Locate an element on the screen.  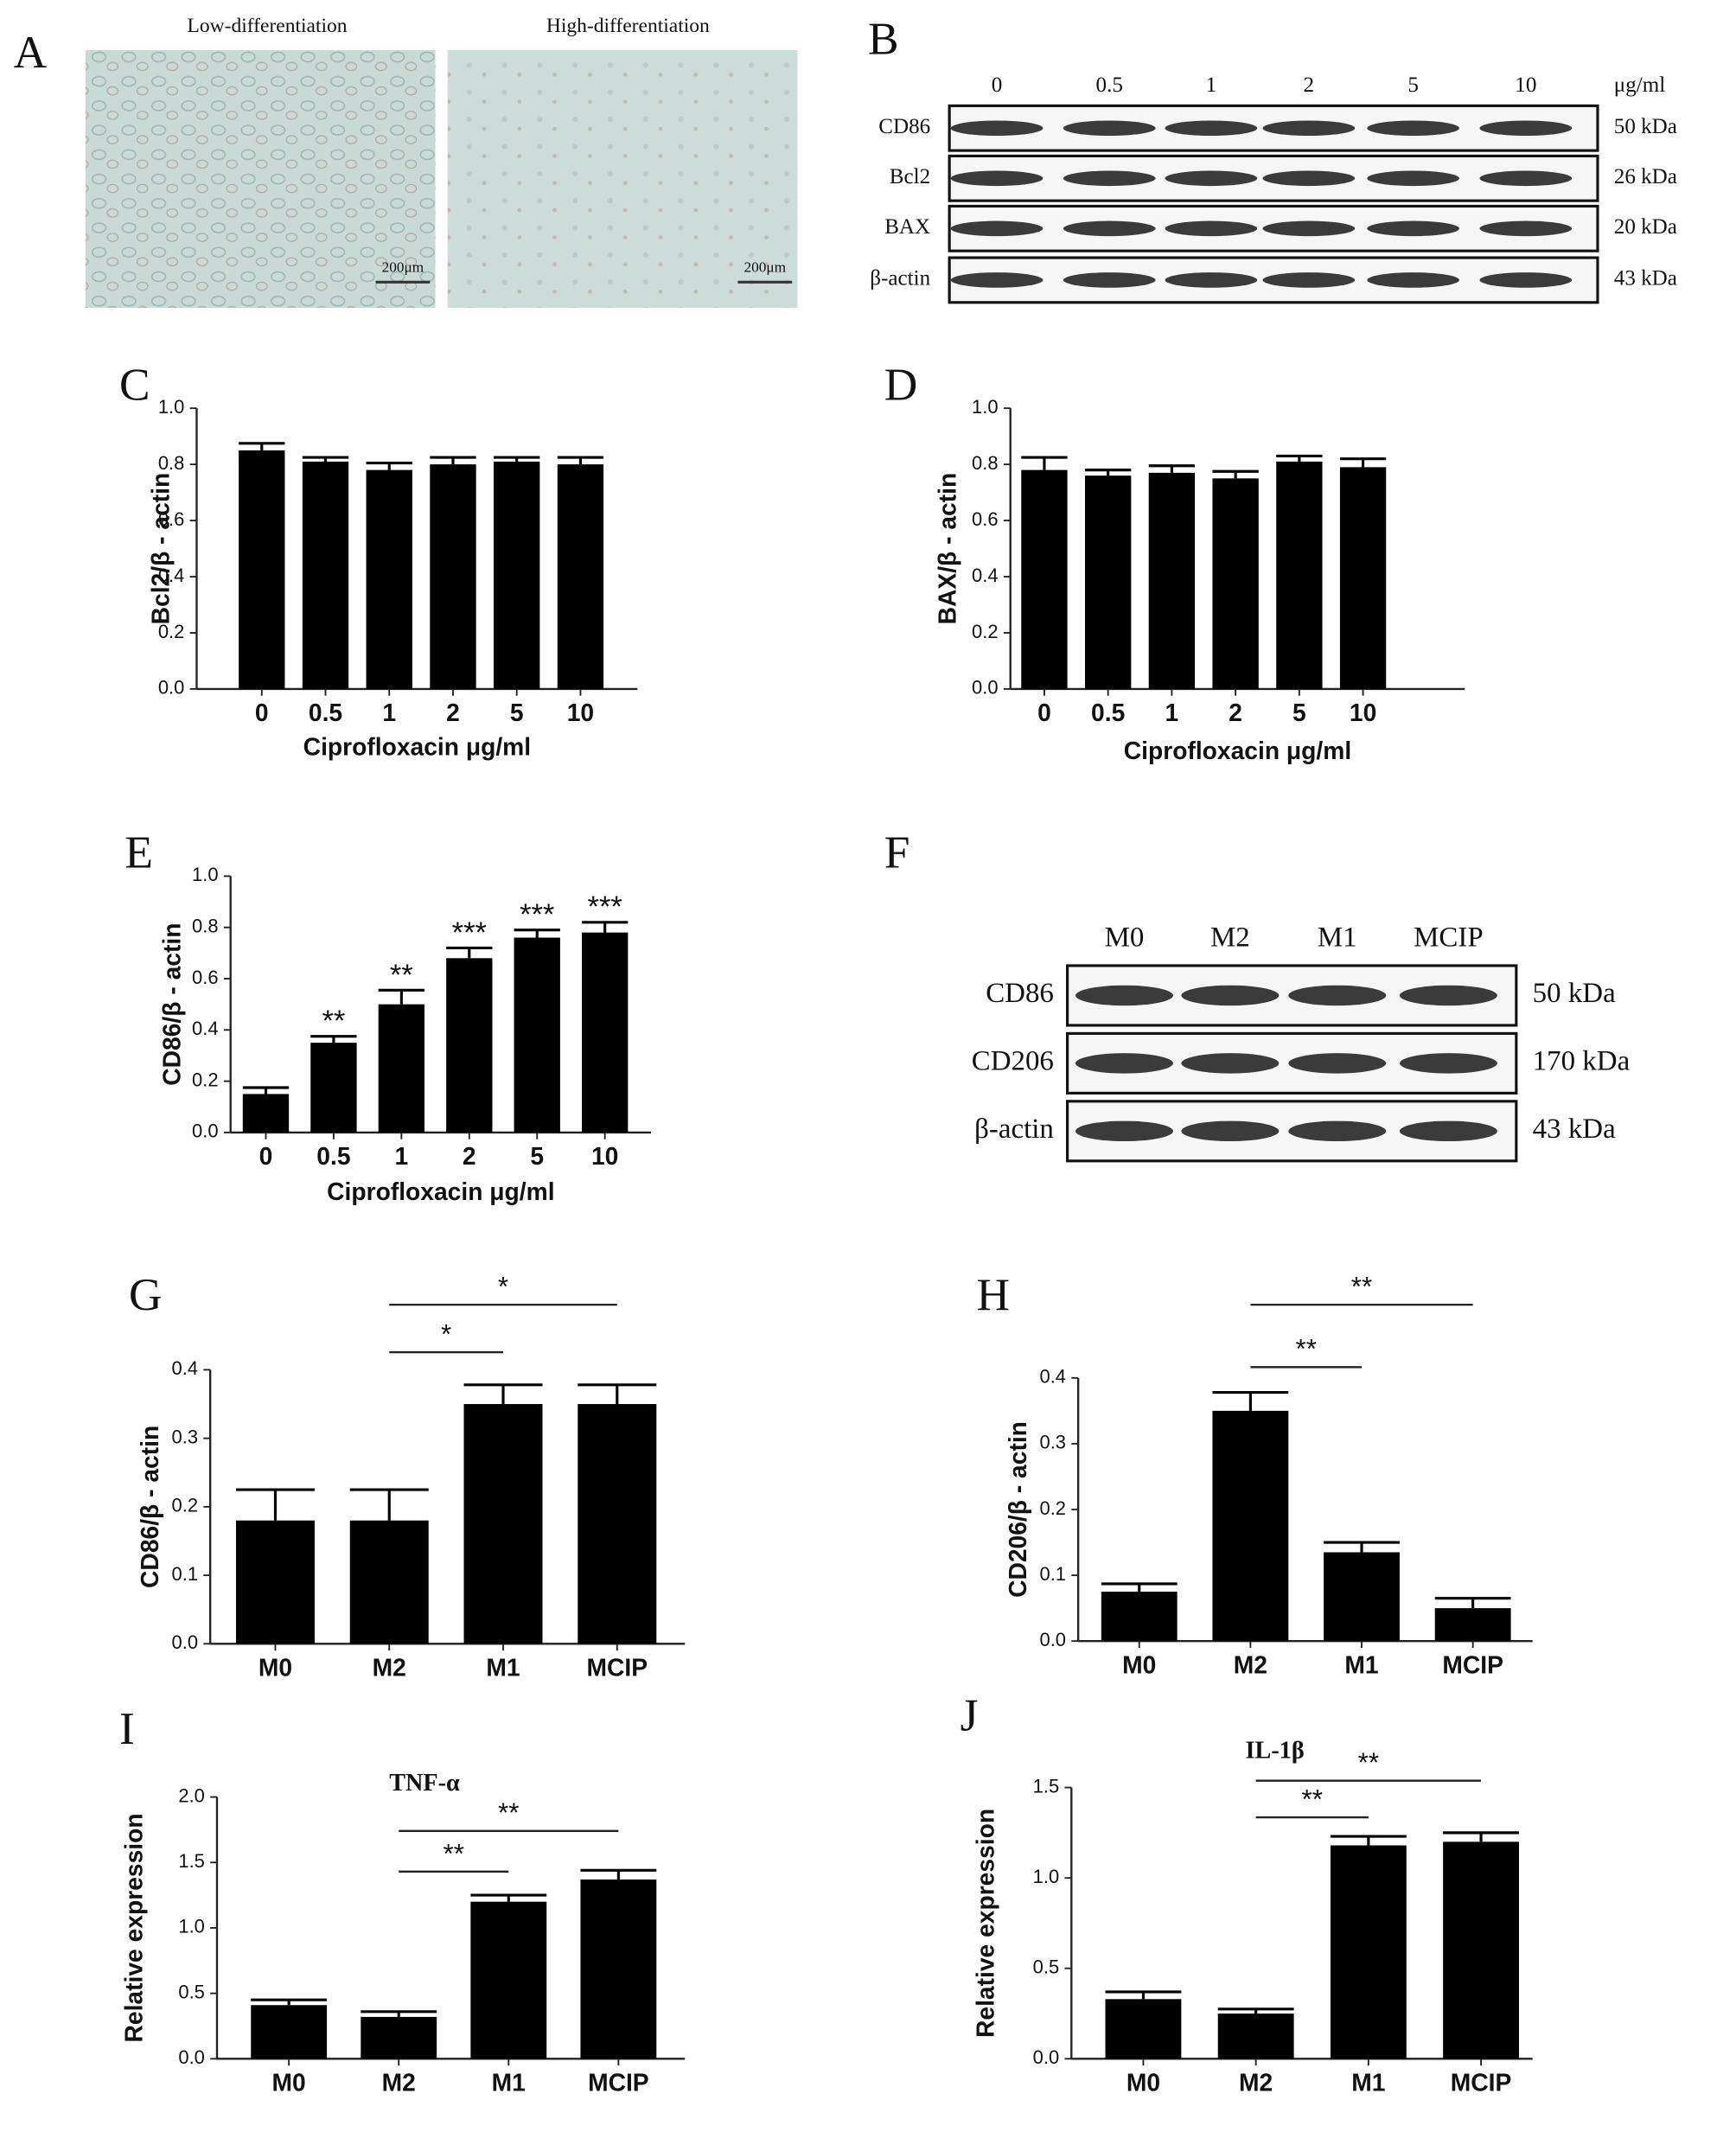
panel-letter: H is located at coordinates (993, 1294).